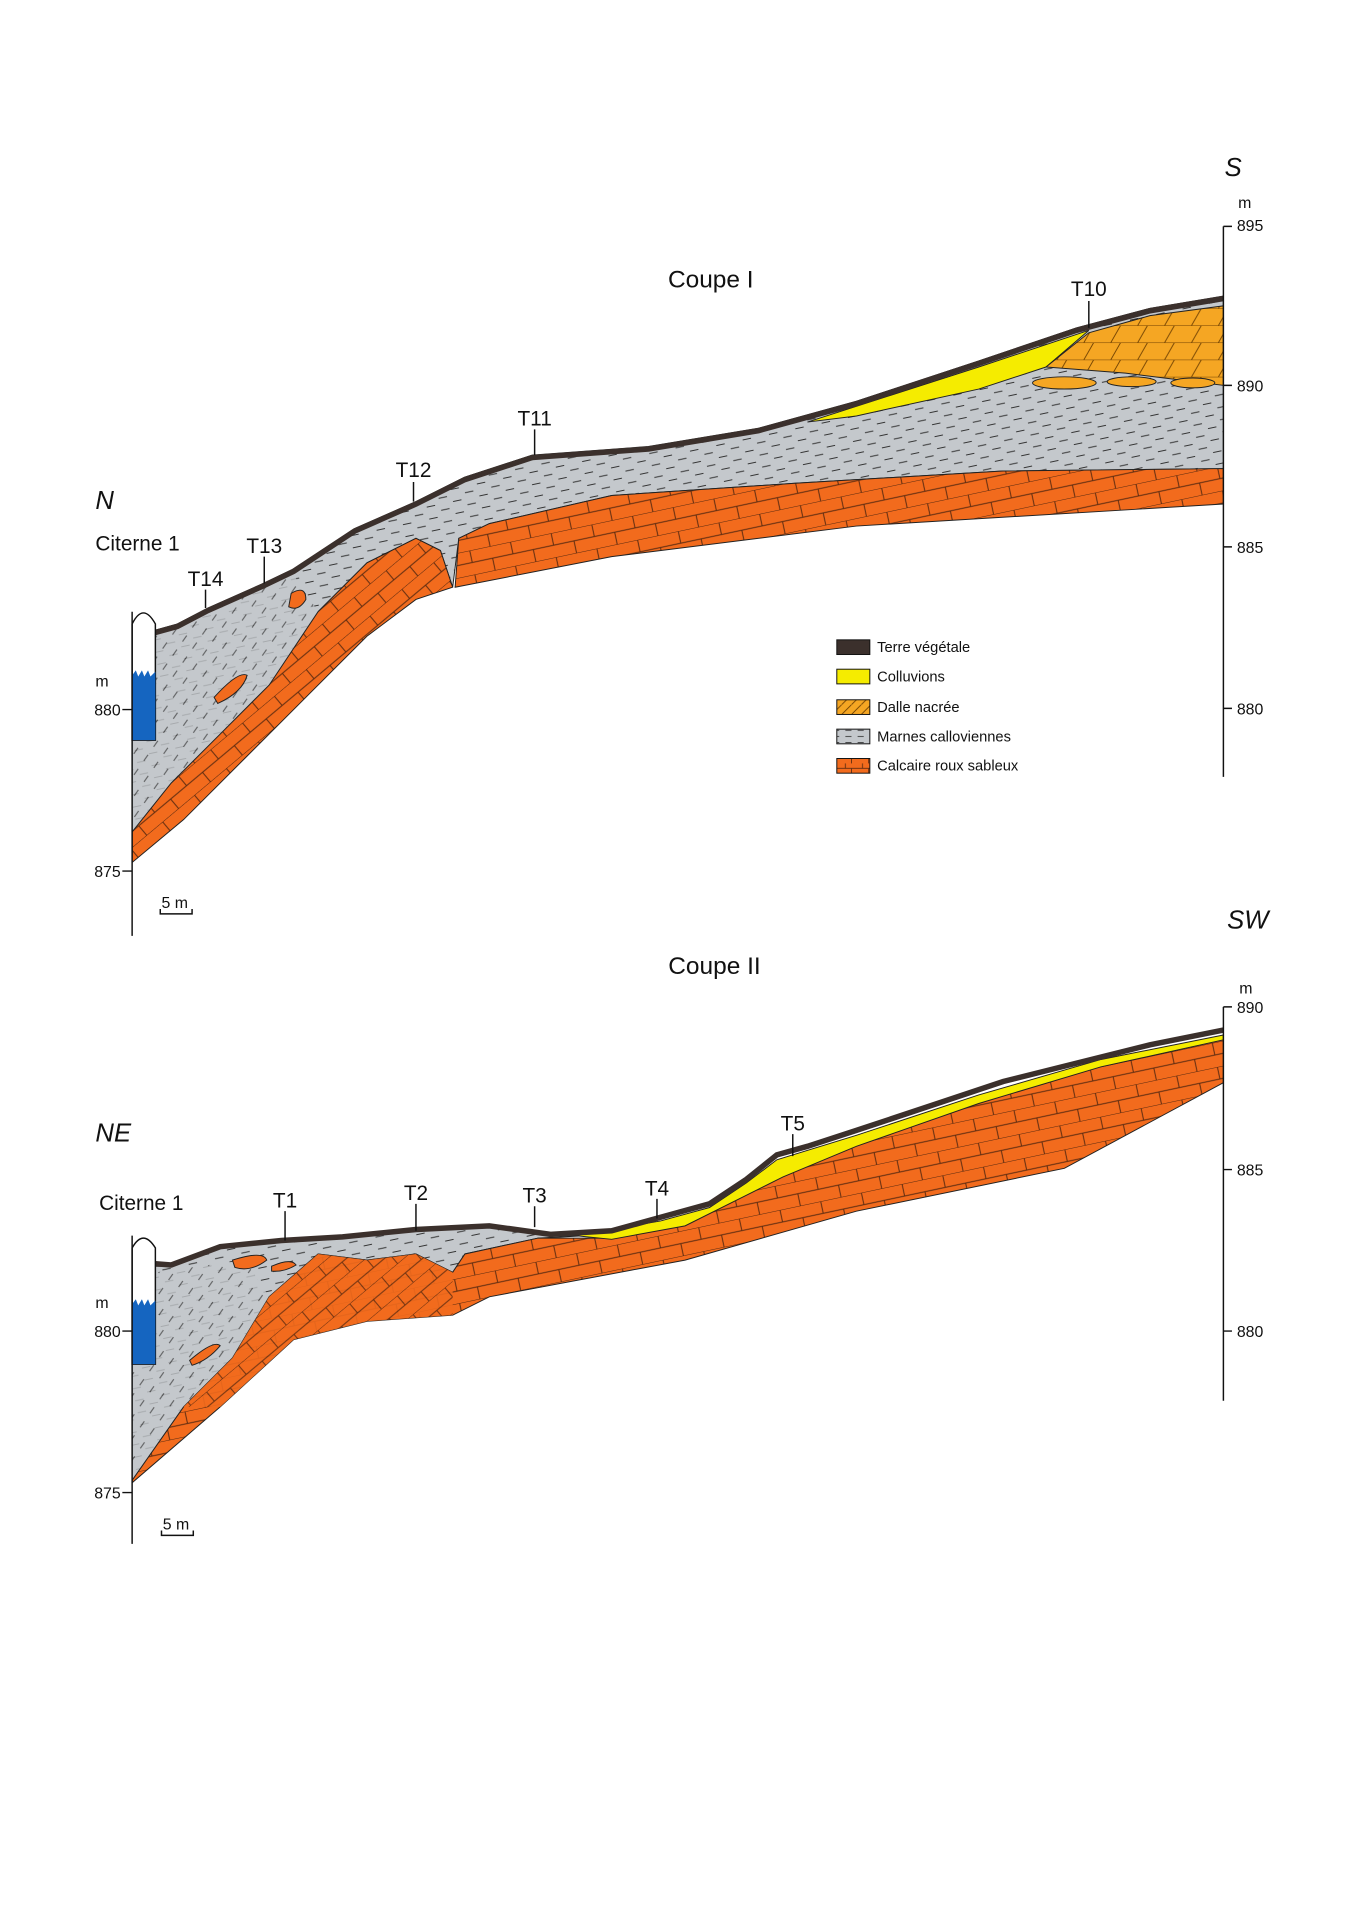 This screenshot has height=1920, width=1358. What do you see at coordinates (714, 966) in the screenshot?
I see `coupe-2-title: Coupe II` at bounding box center [714, 966].